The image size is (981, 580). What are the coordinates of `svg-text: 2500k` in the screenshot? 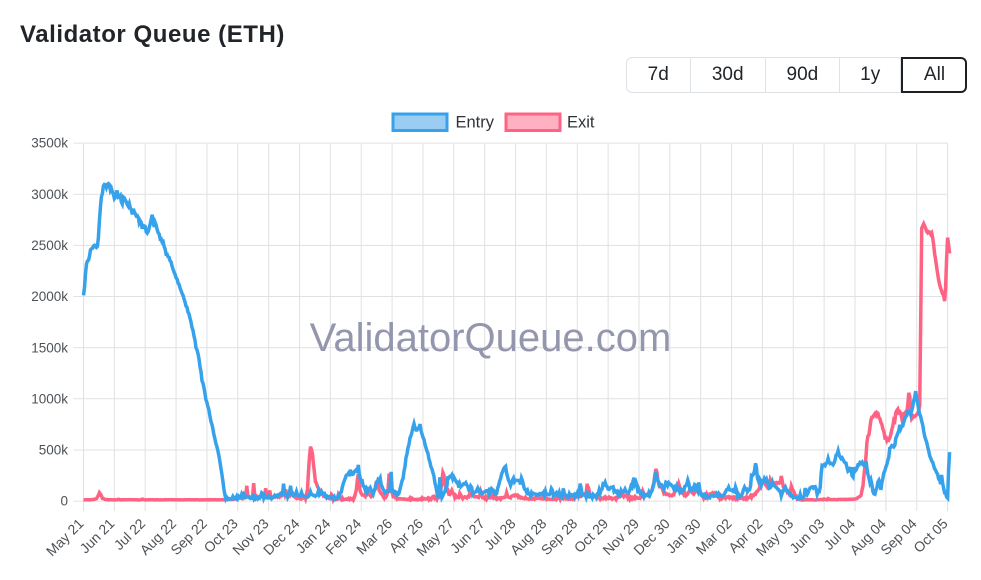 It's located at (49, 245).